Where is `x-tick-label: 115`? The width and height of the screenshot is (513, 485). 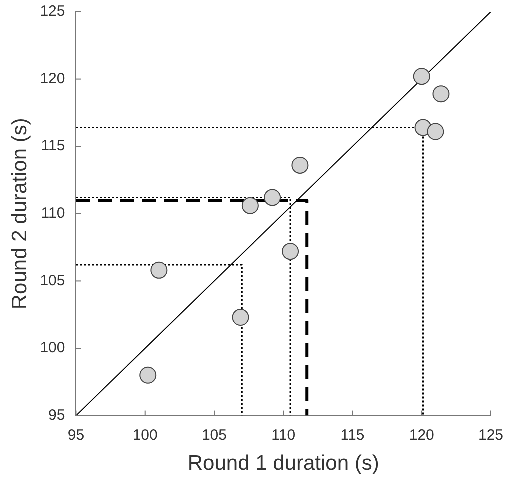
x-tick-label: 115 is located at coordinates (352, 435).